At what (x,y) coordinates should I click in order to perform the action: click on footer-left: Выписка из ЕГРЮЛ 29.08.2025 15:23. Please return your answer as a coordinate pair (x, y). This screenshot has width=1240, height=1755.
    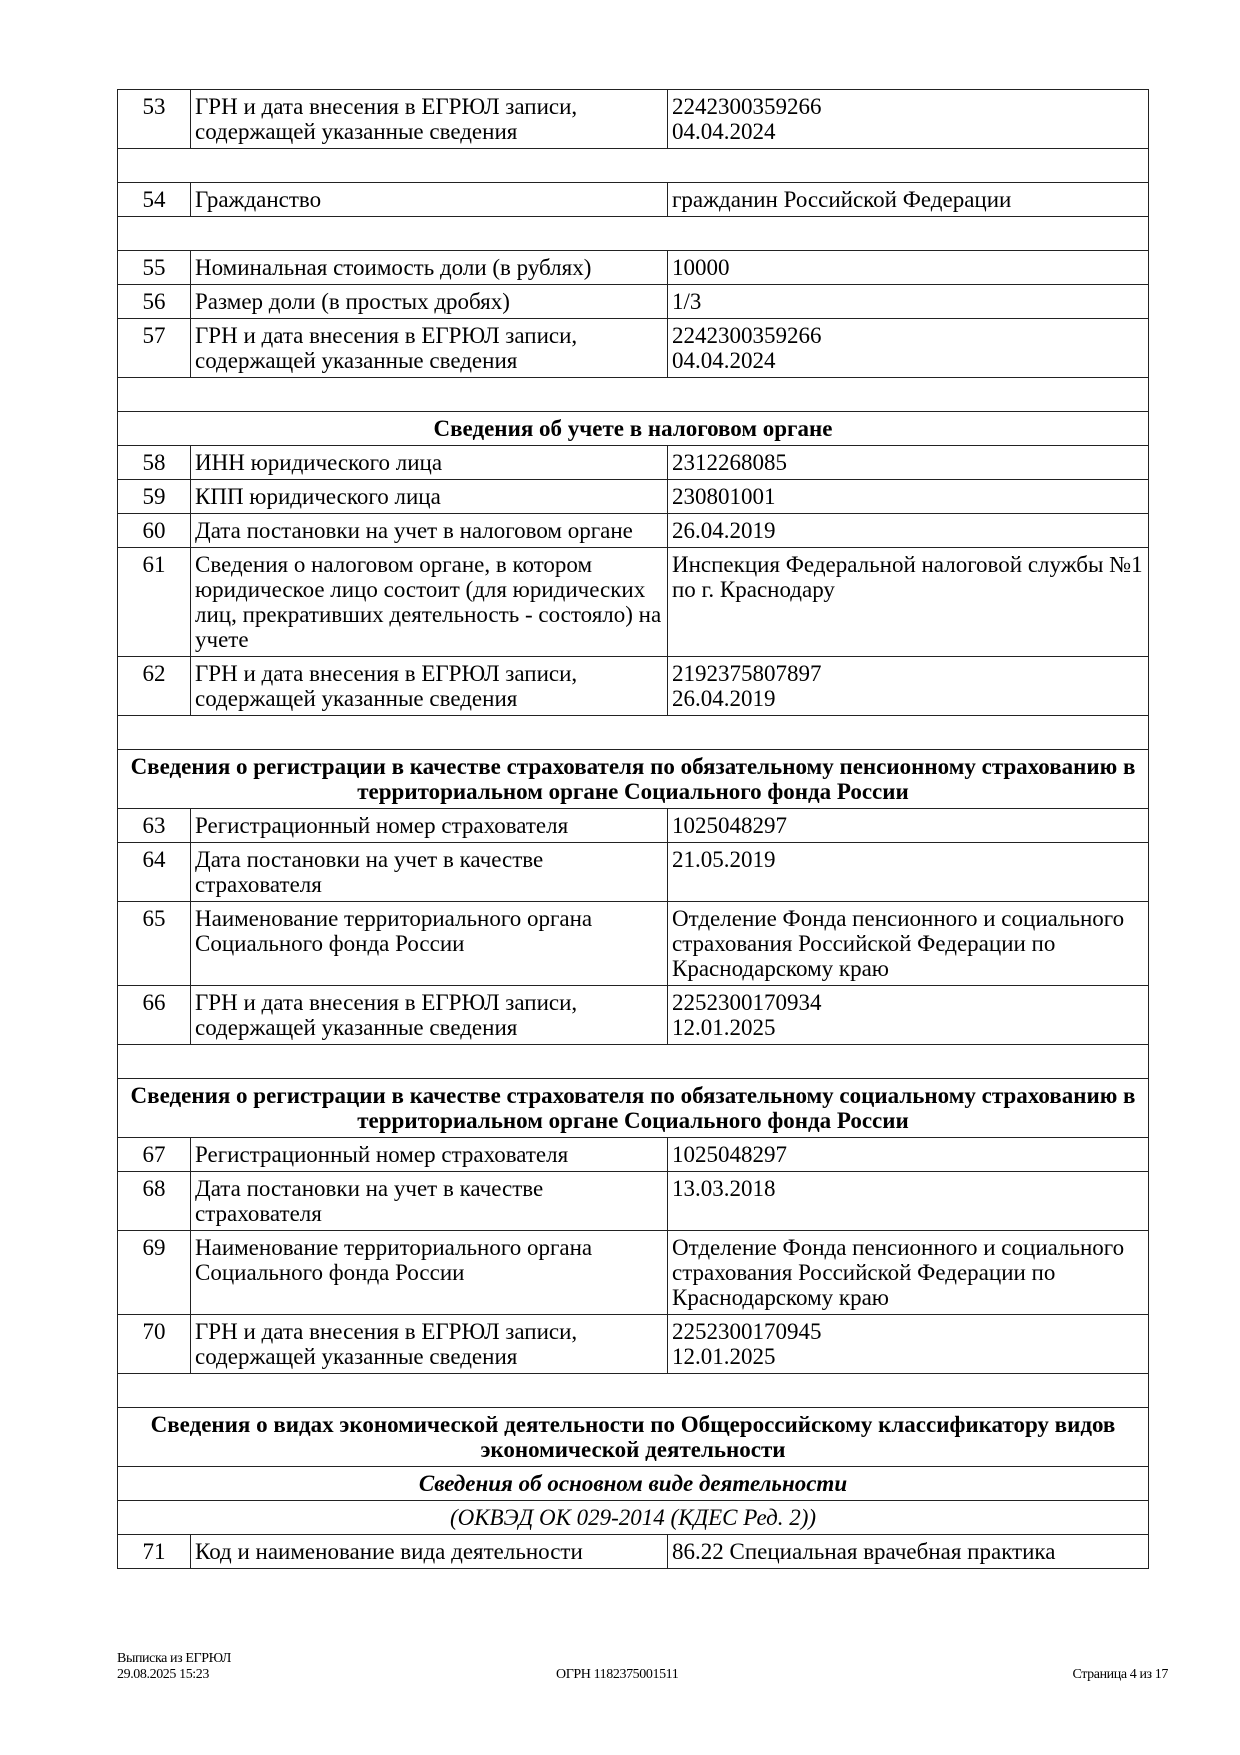
    Looking at the image, I should click on (174, 1667).